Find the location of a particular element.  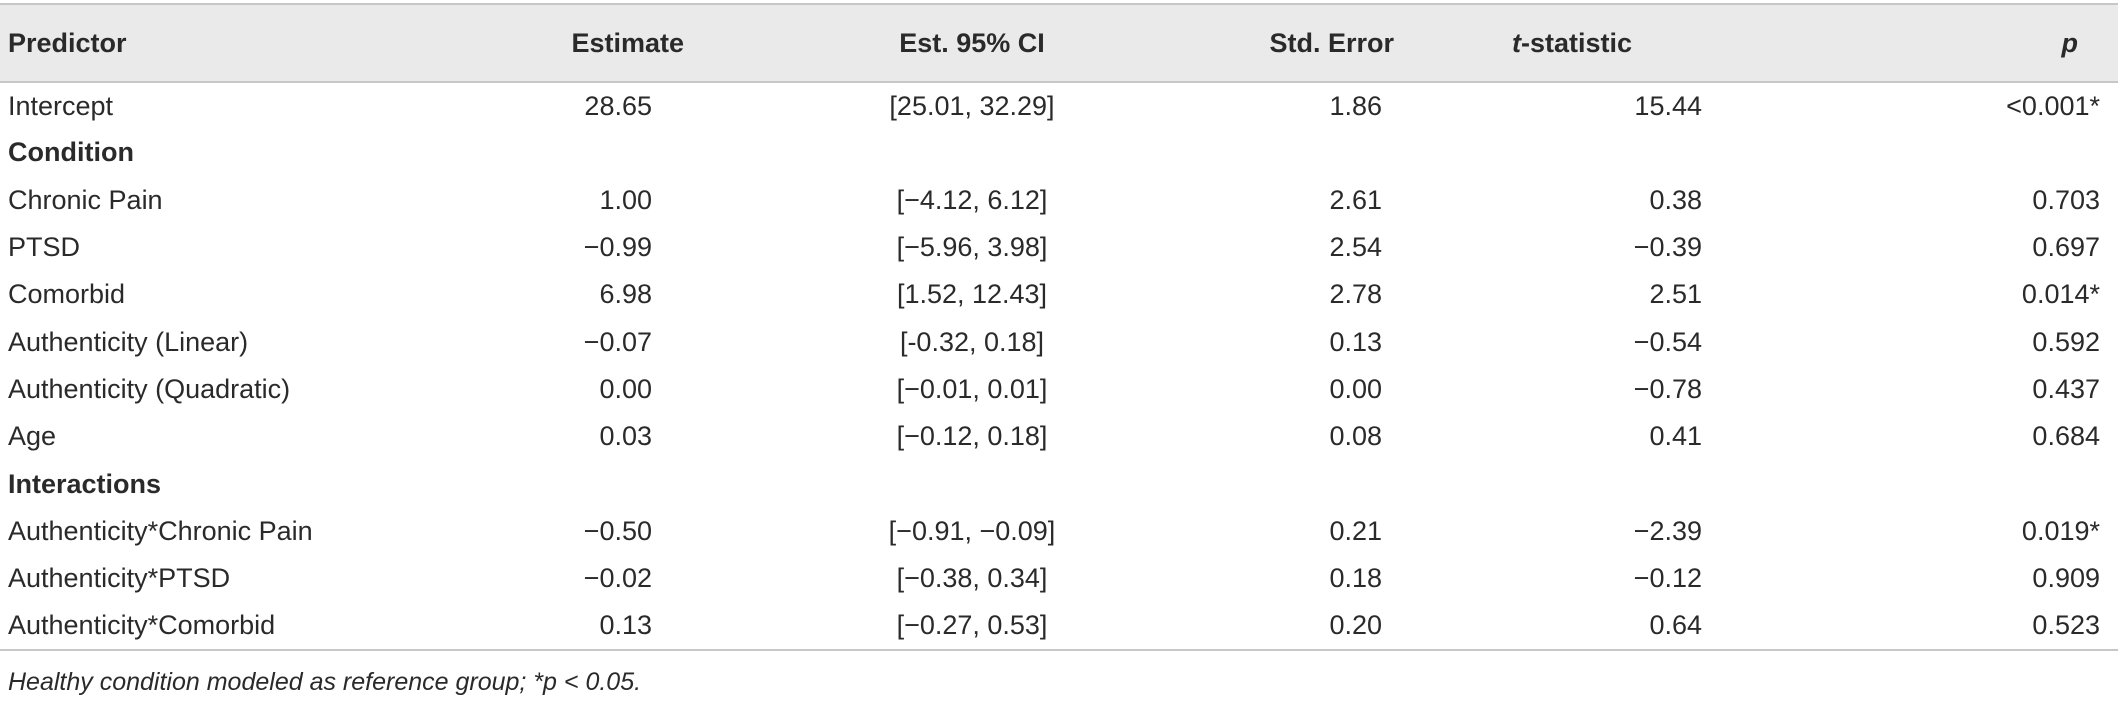

table-row: Age 0.03 [−0.12, 0.18] 0.08 0.41 0.684 is located at coordinates (1059, 436).